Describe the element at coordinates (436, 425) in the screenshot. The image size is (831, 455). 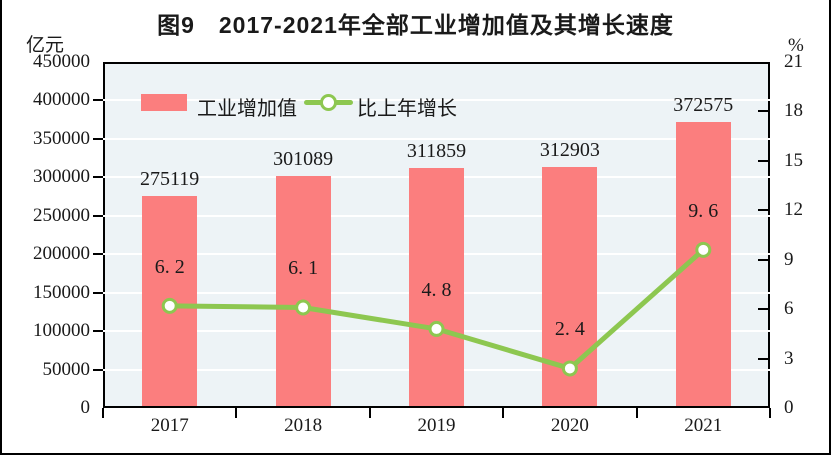
I see `x-category-label: 2019` at that location.